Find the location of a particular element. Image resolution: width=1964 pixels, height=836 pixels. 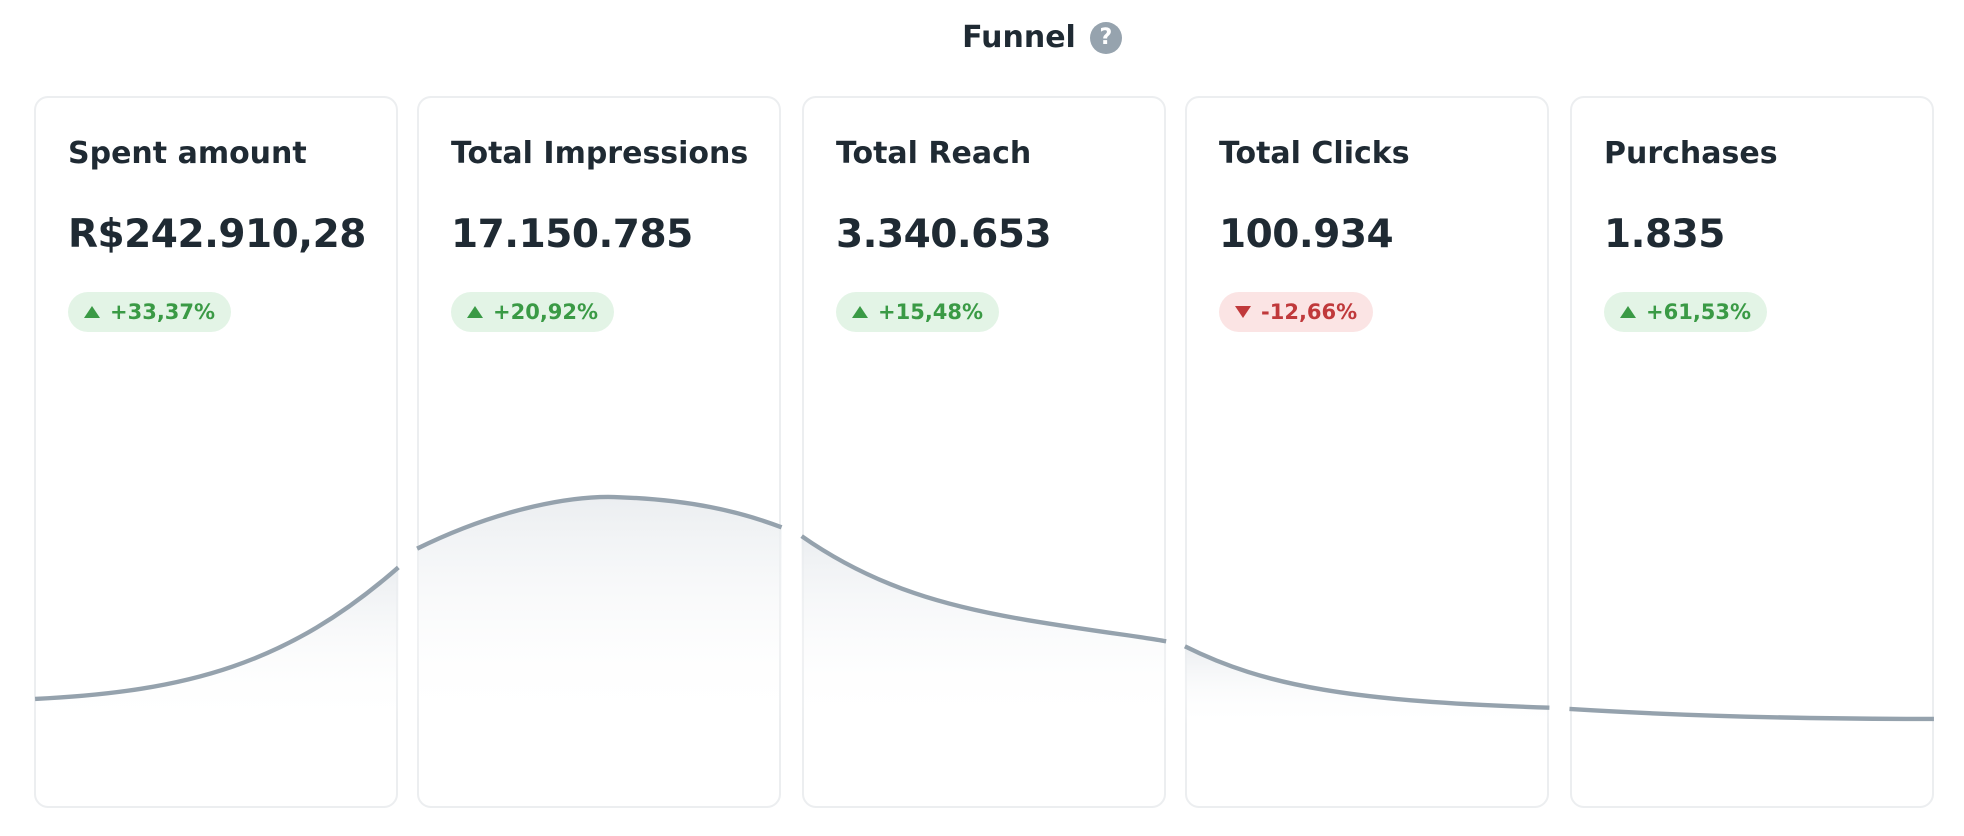

change-badge: +20,92% is located at coordinates (533, 312).